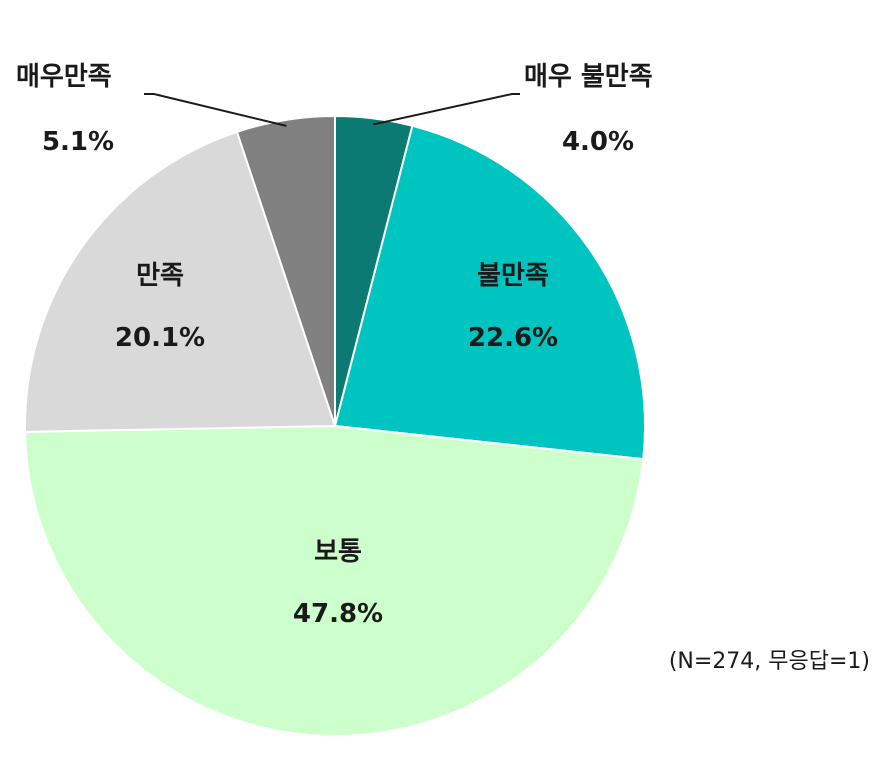  Describe the element at coordinates (513, 276) in the screenshot. I see `label-dissatisfied-name: 불만족` at that location.